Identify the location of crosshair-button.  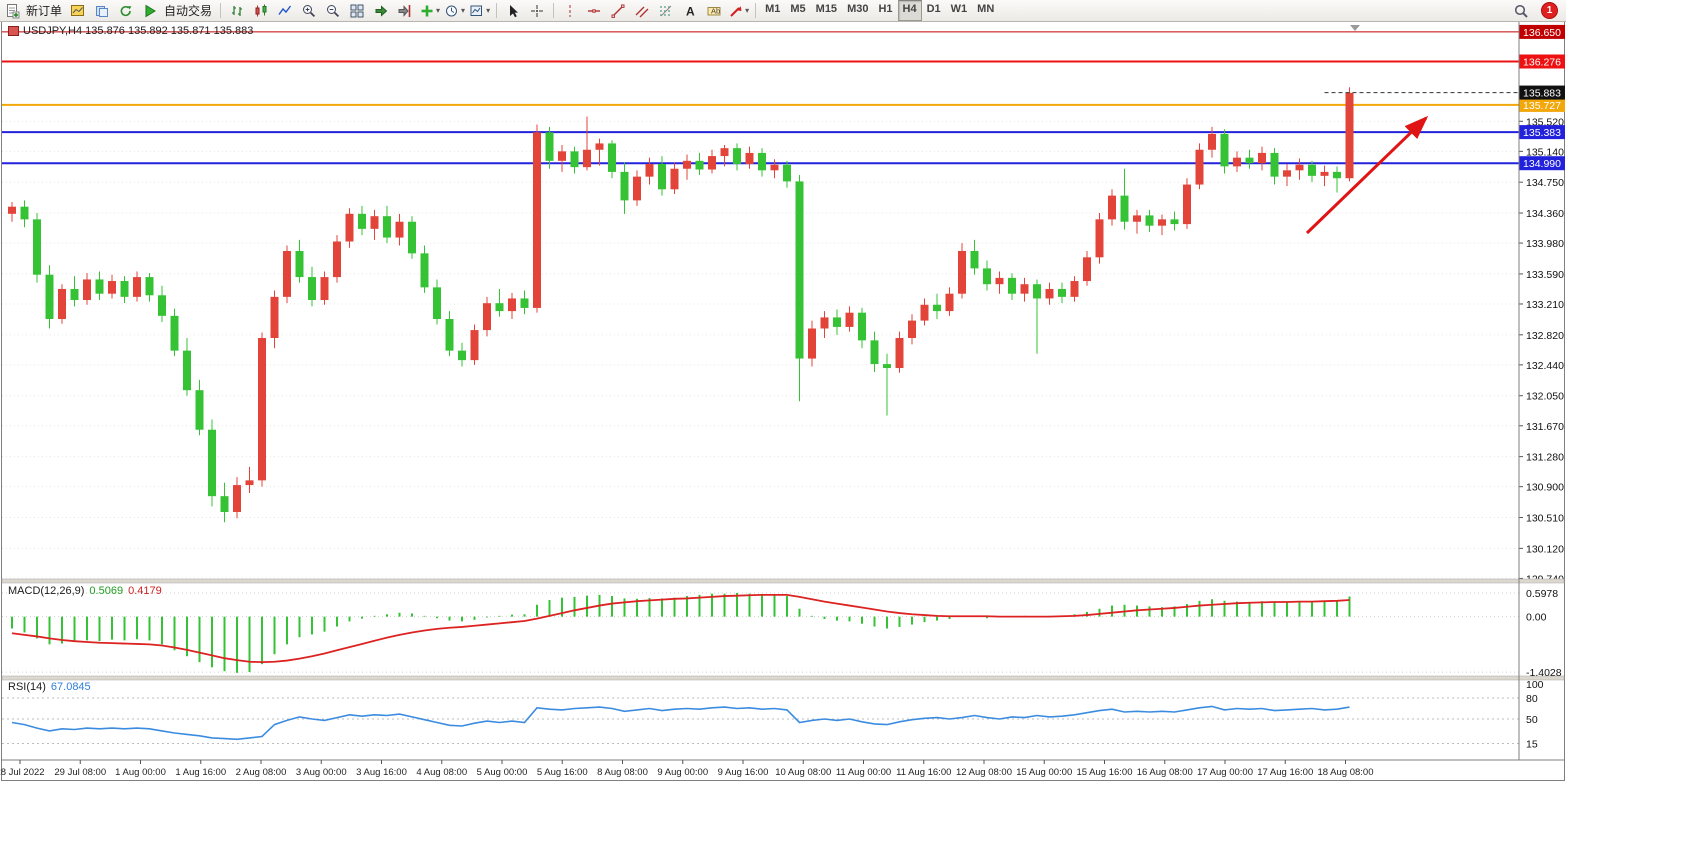
(537, 10).